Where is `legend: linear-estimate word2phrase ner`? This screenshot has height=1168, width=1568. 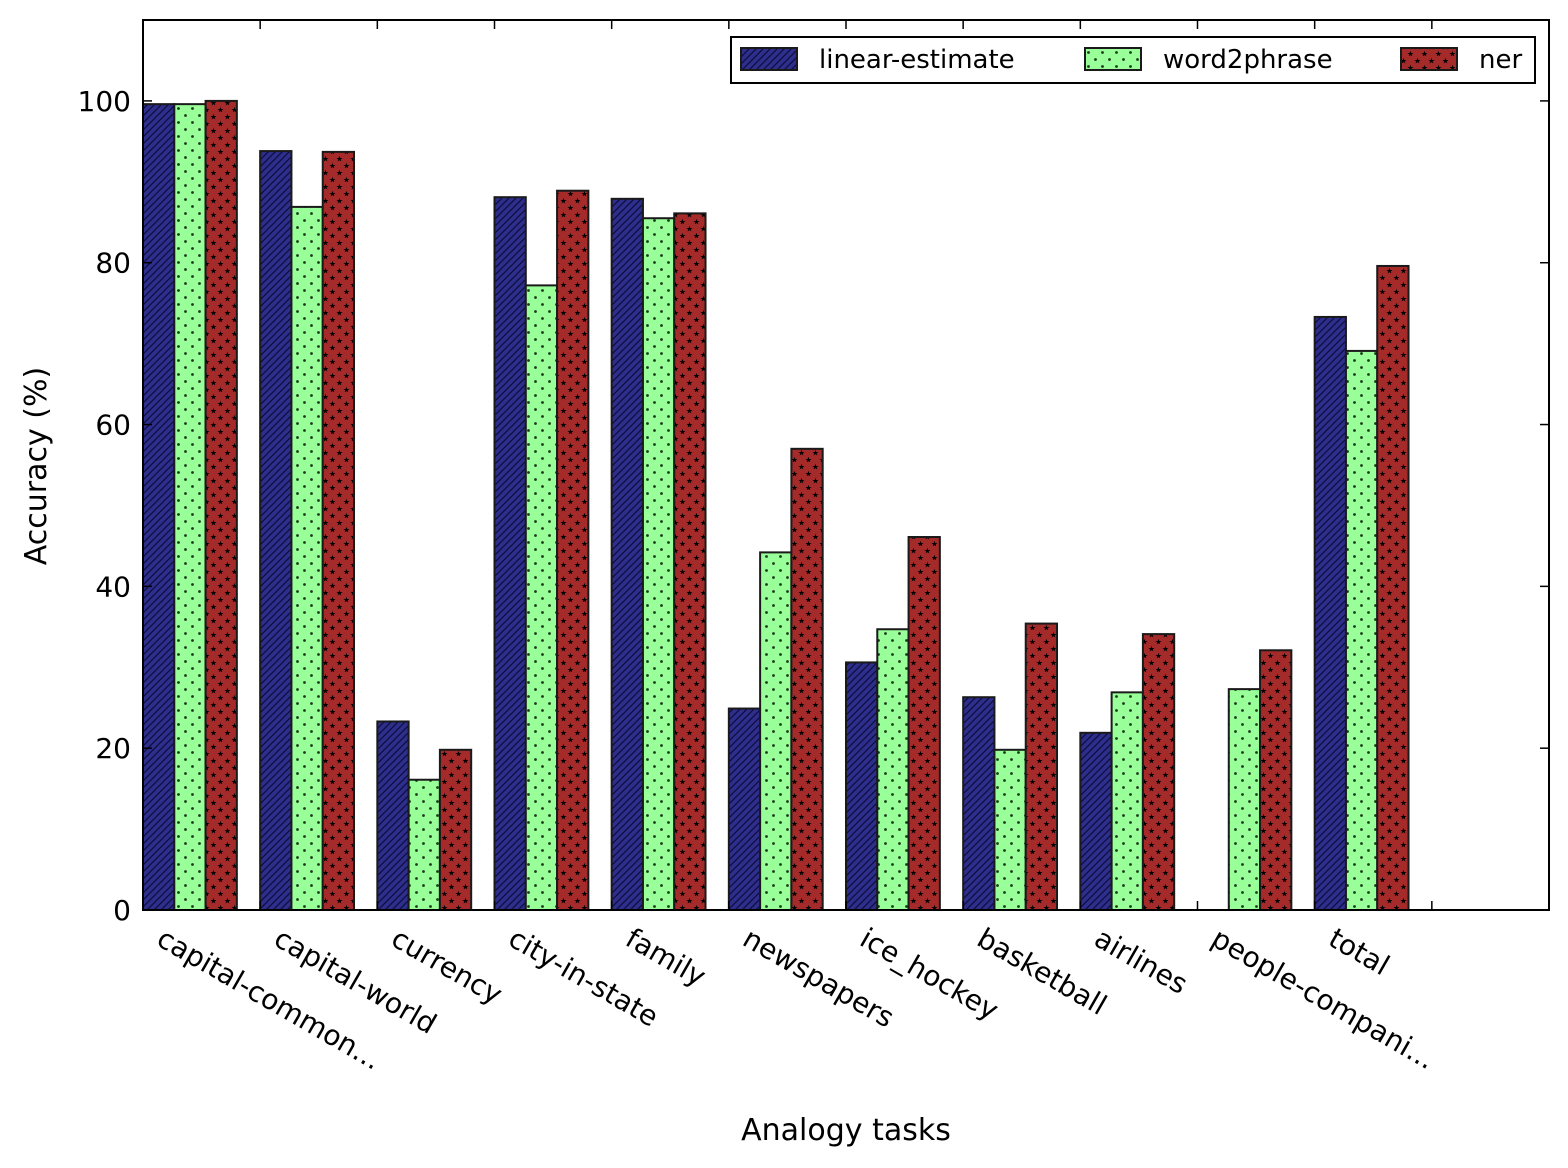 legend: linear-estimate word2phrase ner is located at coordinates (1133, 60).